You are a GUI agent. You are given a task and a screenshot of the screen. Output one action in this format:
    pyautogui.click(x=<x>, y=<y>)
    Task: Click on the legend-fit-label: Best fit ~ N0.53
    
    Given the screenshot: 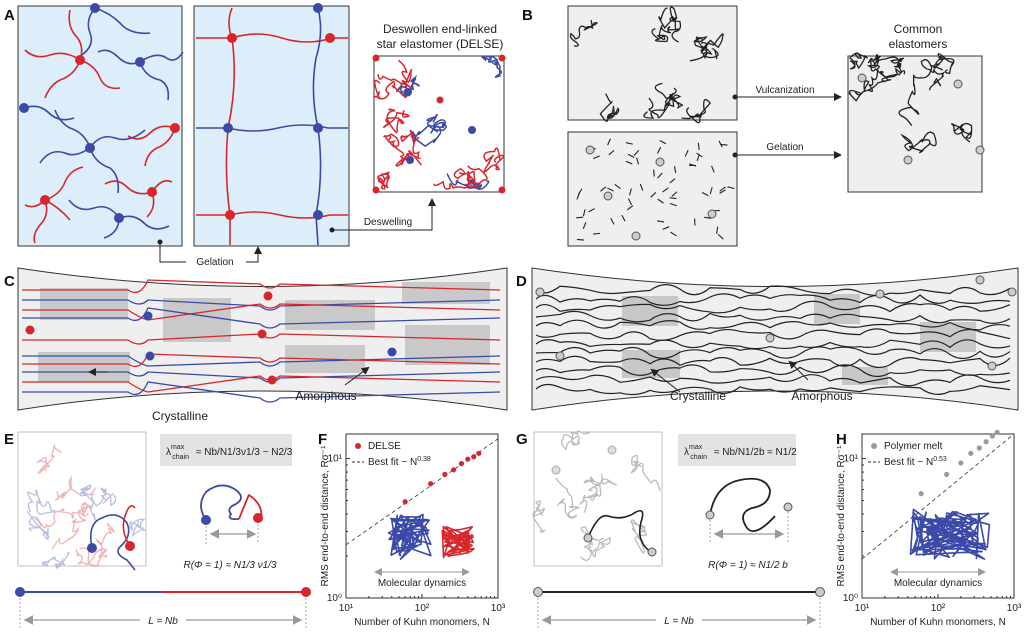 What is the action you would take?
    pyautogui.click(x=915, y=462)
    